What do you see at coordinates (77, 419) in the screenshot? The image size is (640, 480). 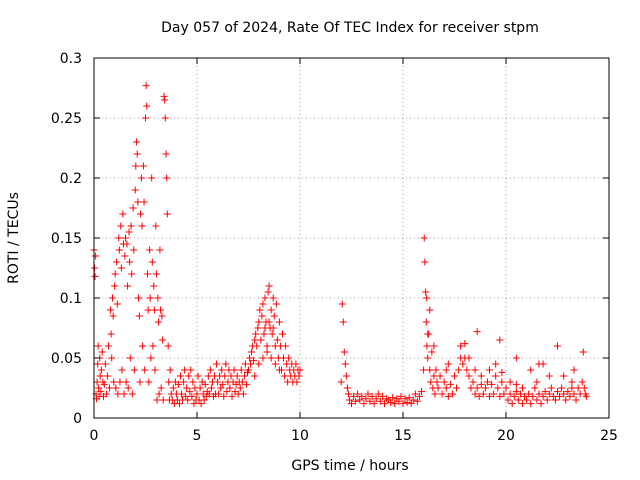 I see `y-tick-label: 0` at bounding box center [77, 419].